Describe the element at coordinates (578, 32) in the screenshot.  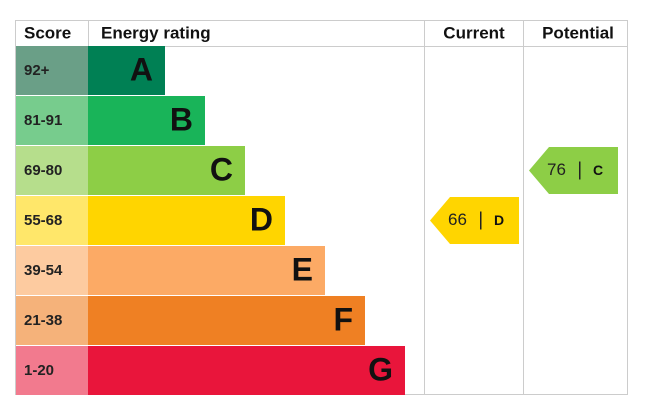
I see `header-potential: Potential` at that location.